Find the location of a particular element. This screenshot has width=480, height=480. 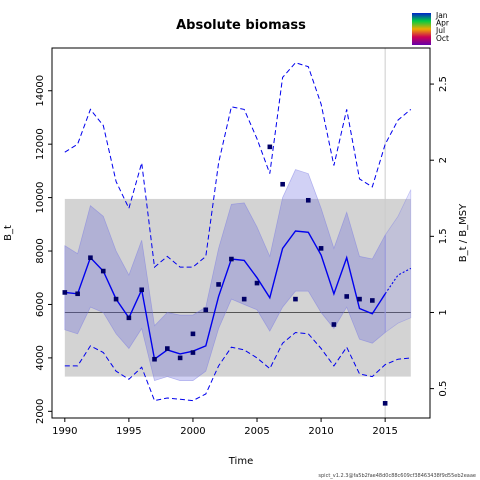

x-tick-label: 2015 is located at coordinates (384, 431).